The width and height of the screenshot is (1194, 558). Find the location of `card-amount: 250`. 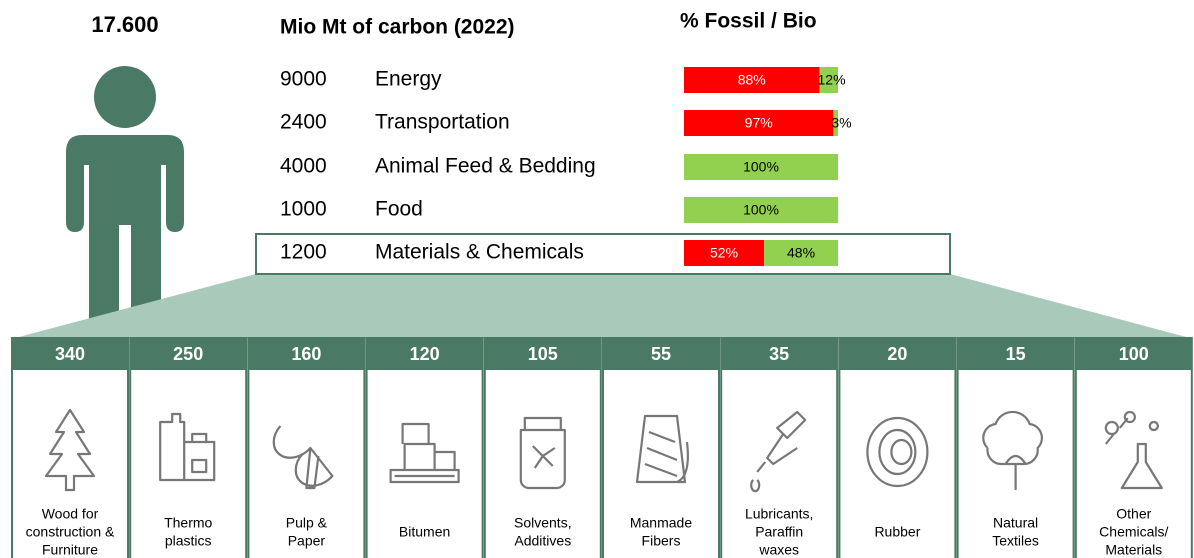

card-amount: 250 is located at coordinates (188, 354).